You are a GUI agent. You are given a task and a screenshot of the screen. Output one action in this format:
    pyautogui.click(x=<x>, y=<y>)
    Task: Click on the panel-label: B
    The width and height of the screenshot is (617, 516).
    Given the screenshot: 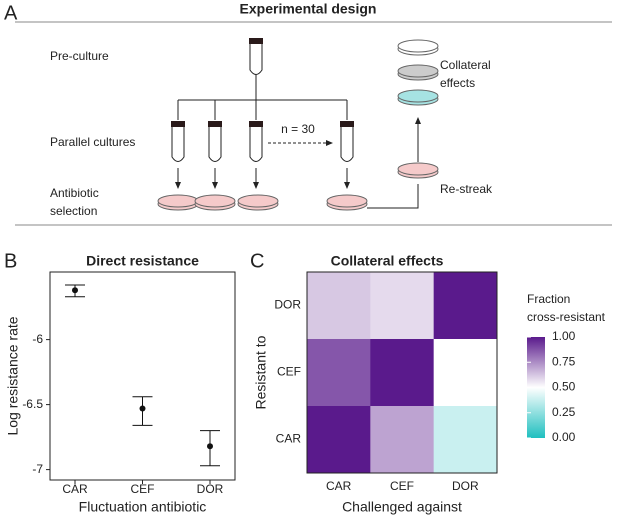 What is the action you would take?
    pyautogui.click(x=10, y=261)
    